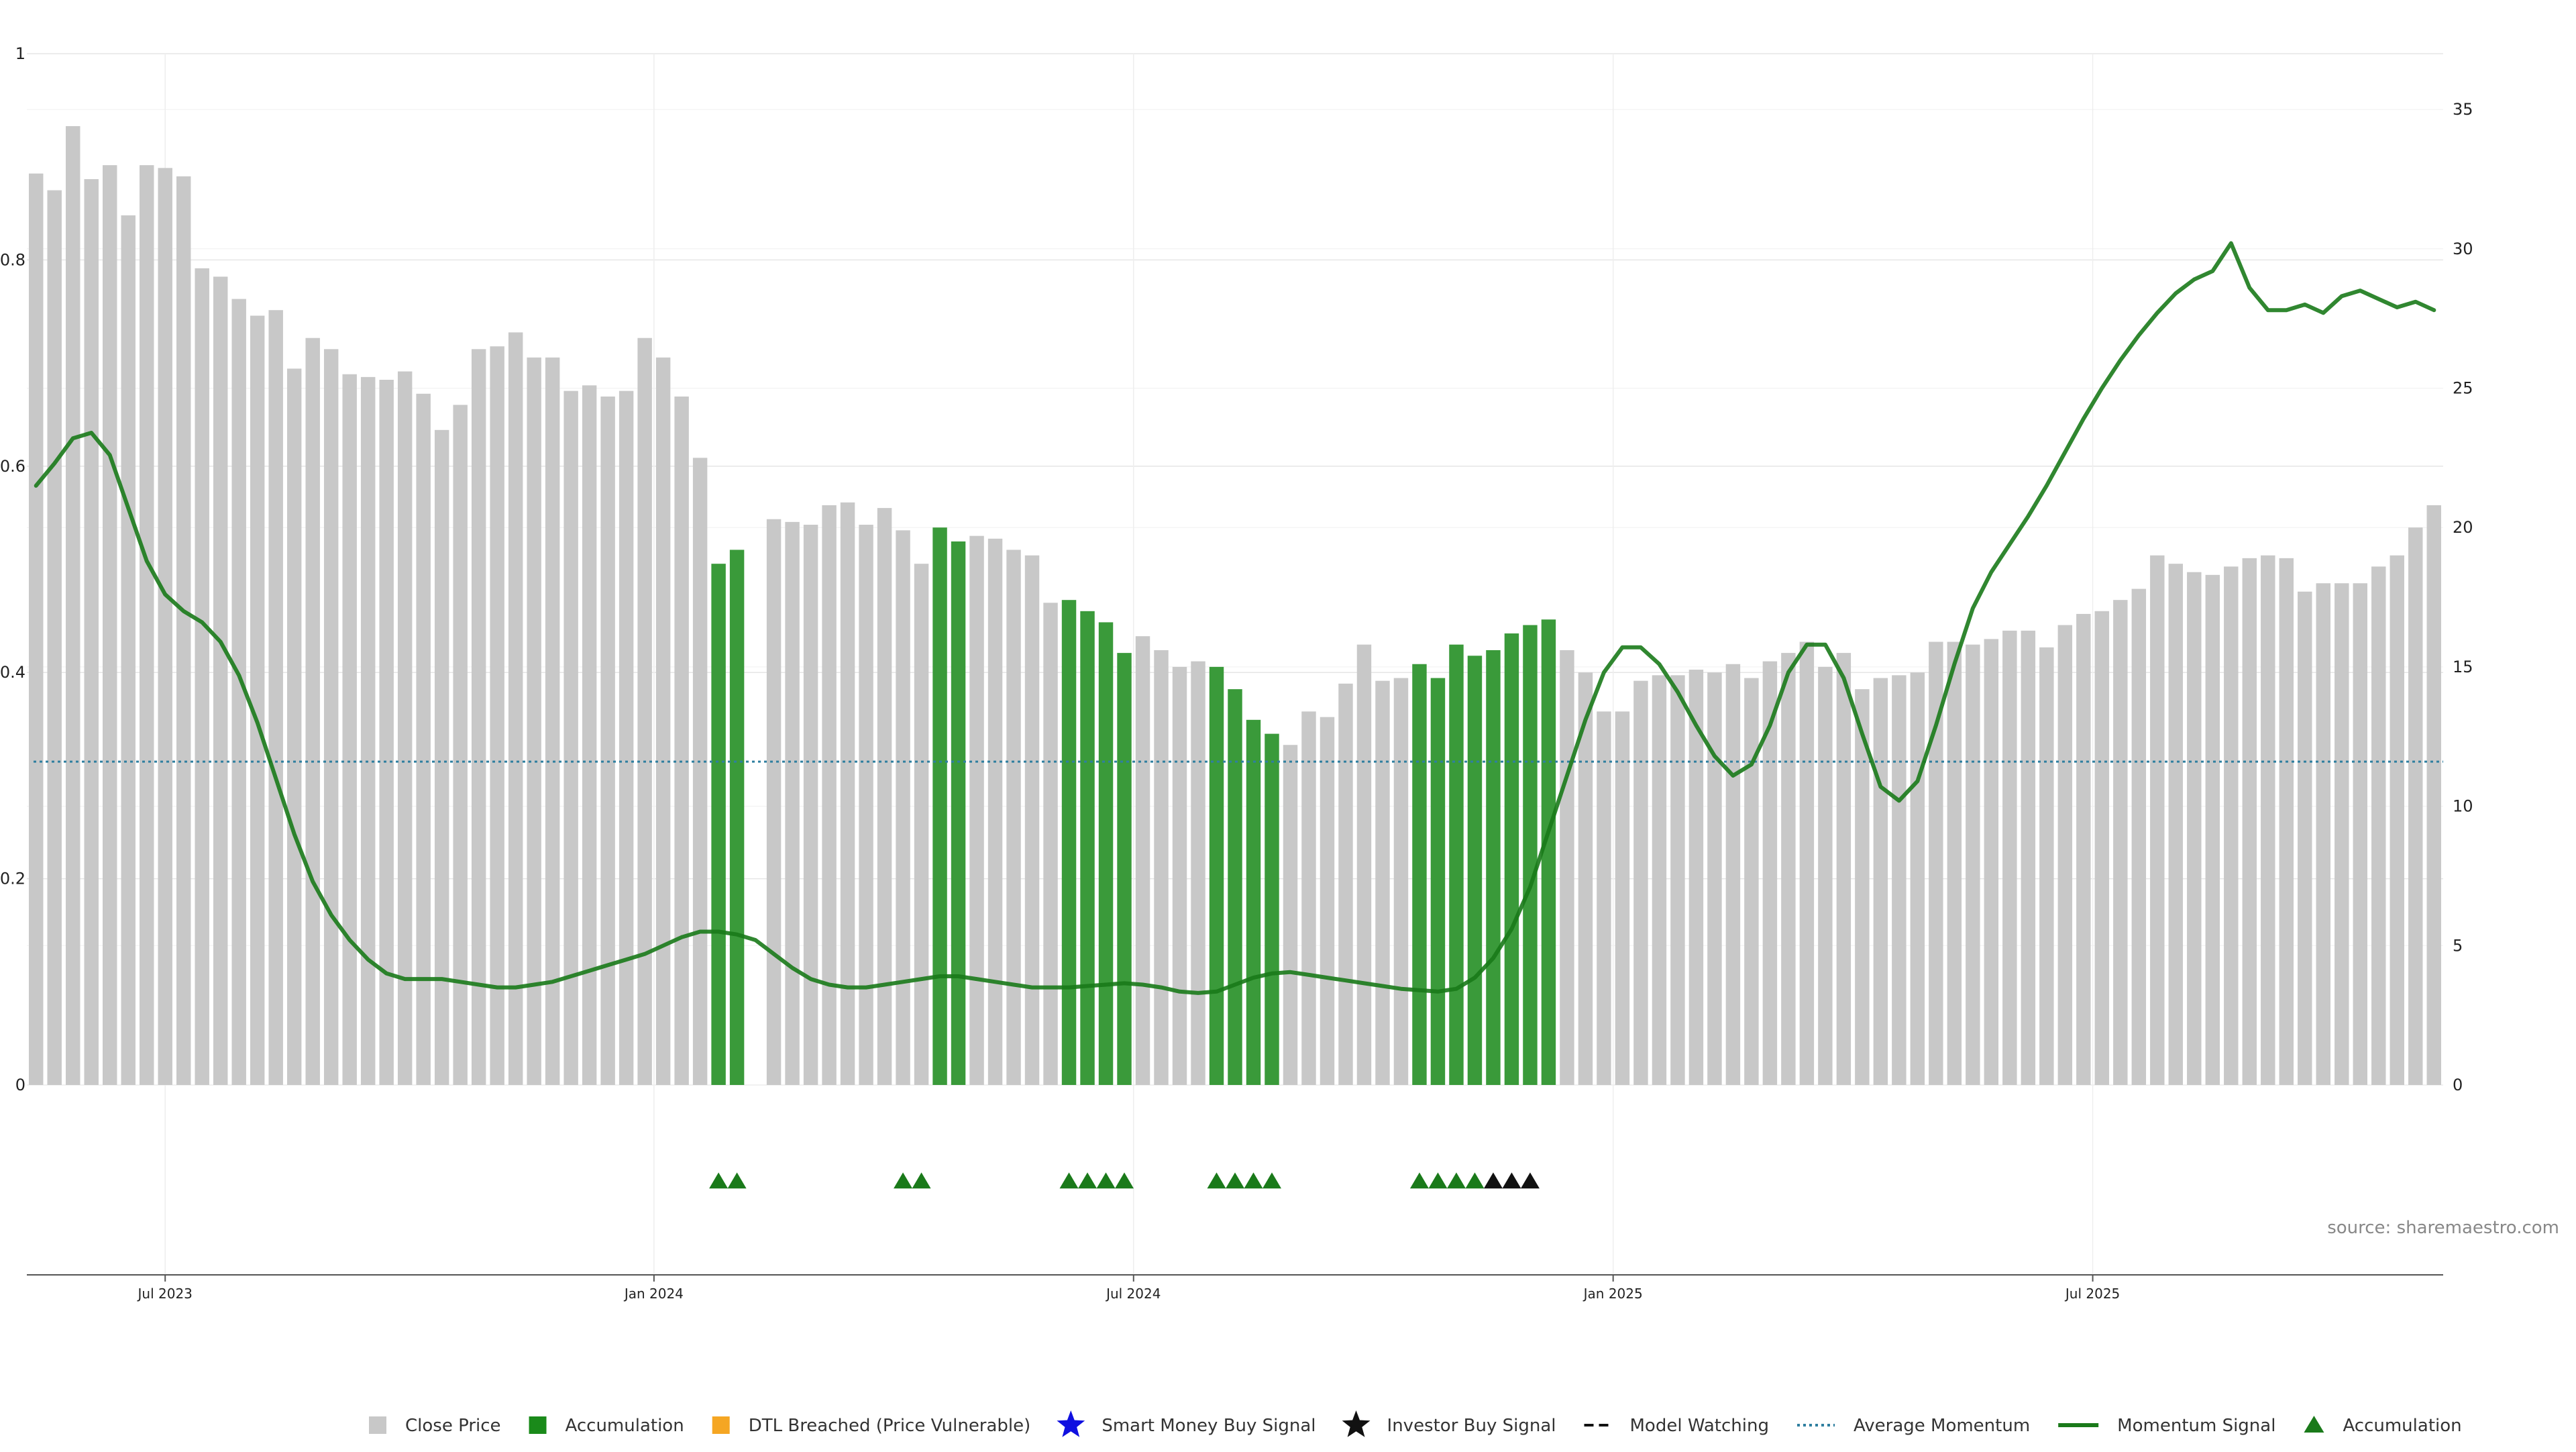 The height and width of the screenshot is (1452, 2576). What do you see at coordinates (2092, 1294) in the screenshot?
I see `x-axis-tick-label: Jul 2025` at bounding box center [2092, 1294].